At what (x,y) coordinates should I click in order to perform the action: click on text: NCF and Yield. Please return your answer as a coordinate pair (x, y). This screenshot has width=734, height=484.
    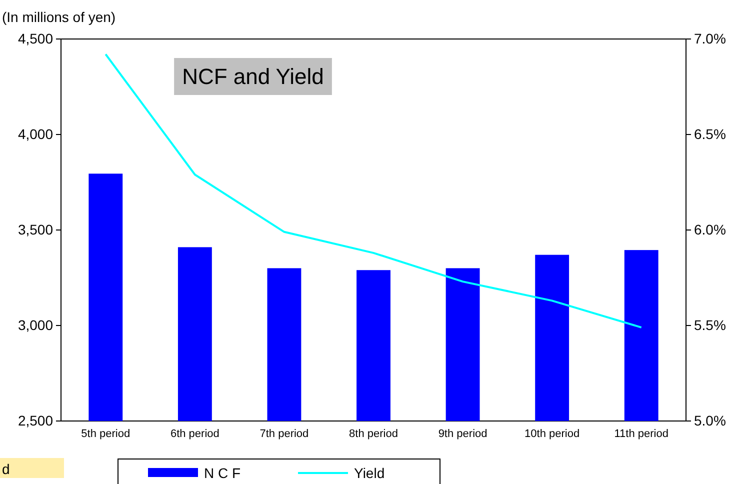
    Looking at the image, I should click on (253, 76).